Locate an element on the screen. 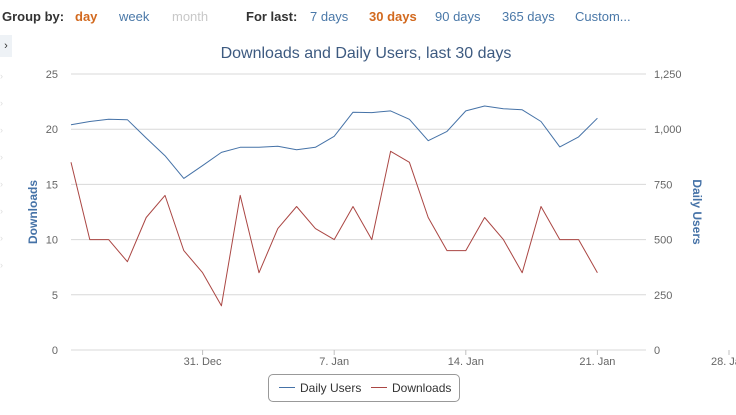 The width and height of the screenshot is (736, 415). legend-item-daily-users: Daily Users is located at coordinates (320, 389).